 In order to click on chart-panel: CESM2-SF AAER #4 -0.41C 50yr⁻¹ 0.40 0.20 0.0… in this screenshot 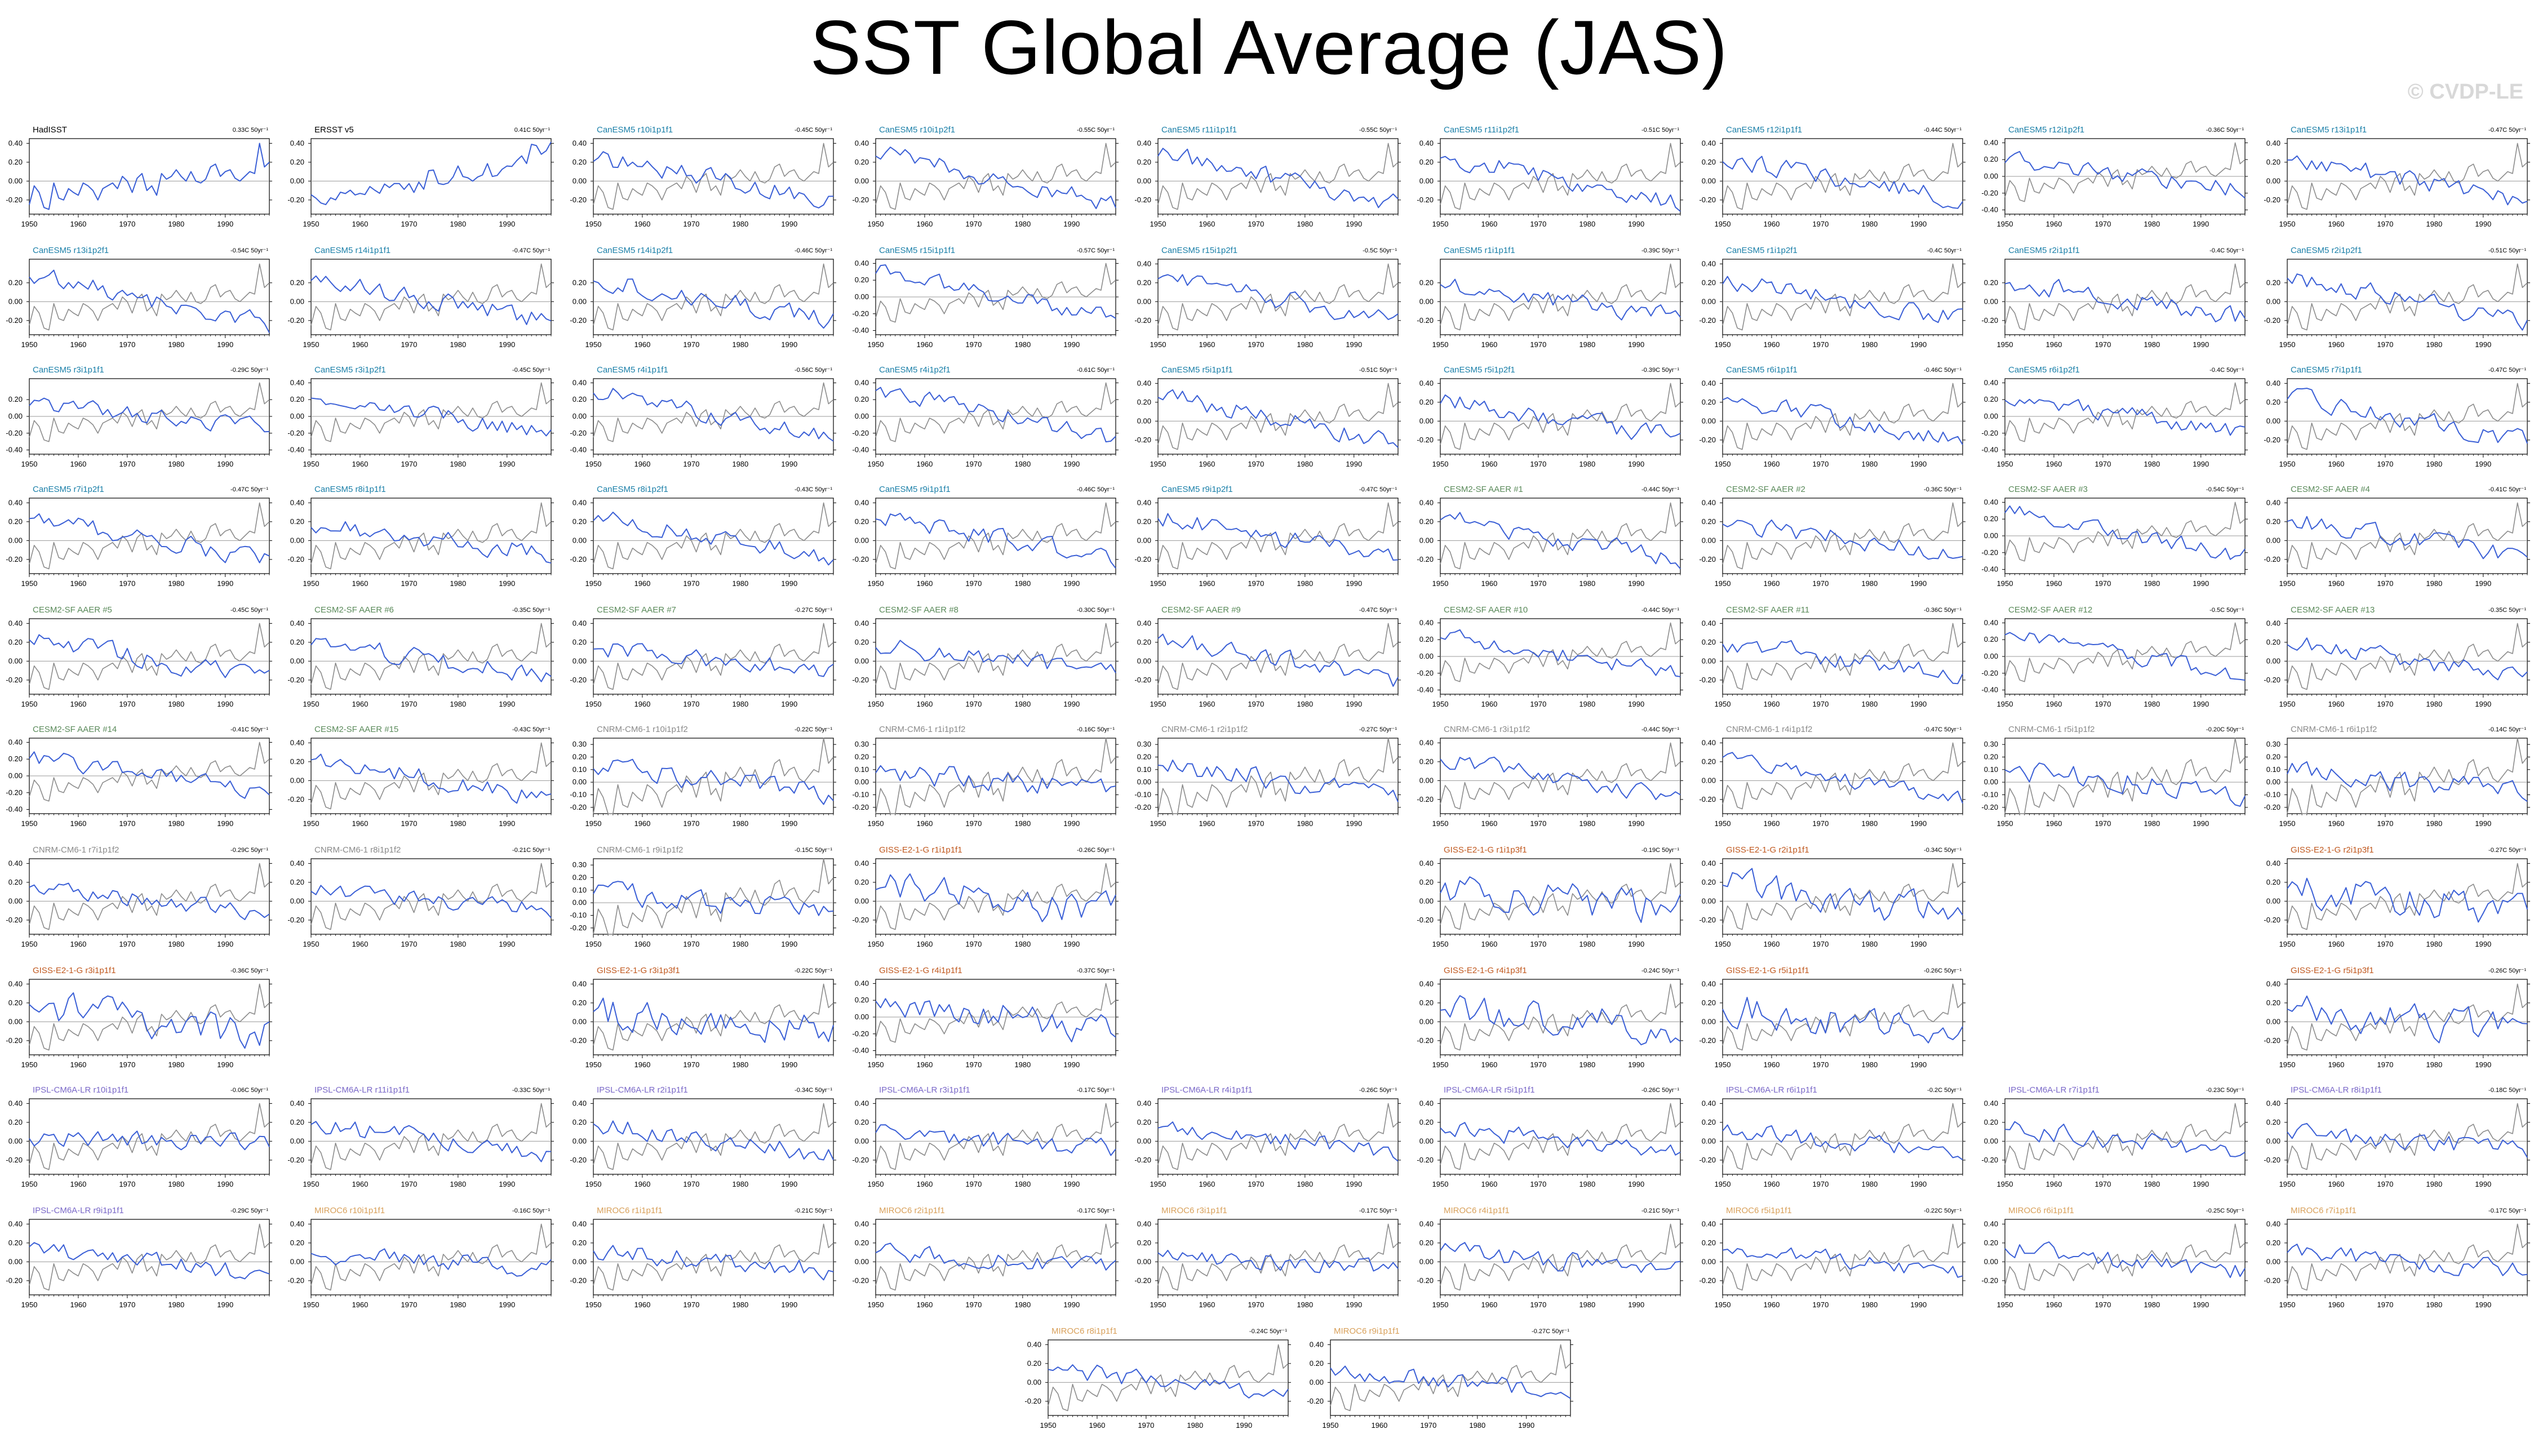, I will do `click(2394, 541)`.